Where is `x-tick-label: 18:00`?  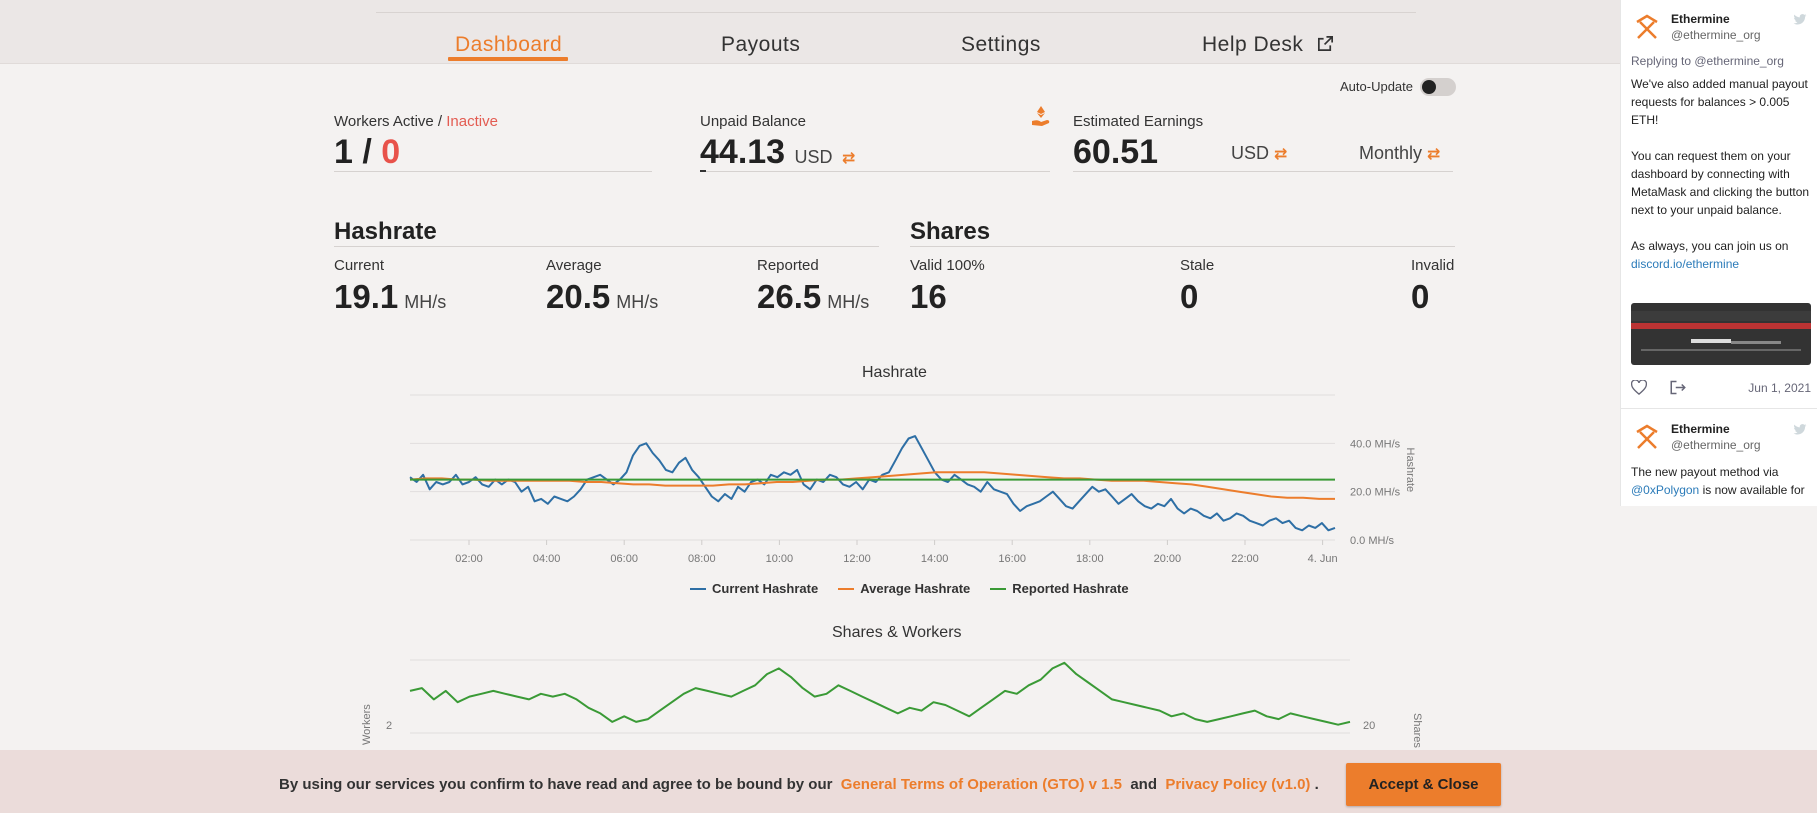
x-tick-label: 18:00 is located at coordinates (1090, 559).